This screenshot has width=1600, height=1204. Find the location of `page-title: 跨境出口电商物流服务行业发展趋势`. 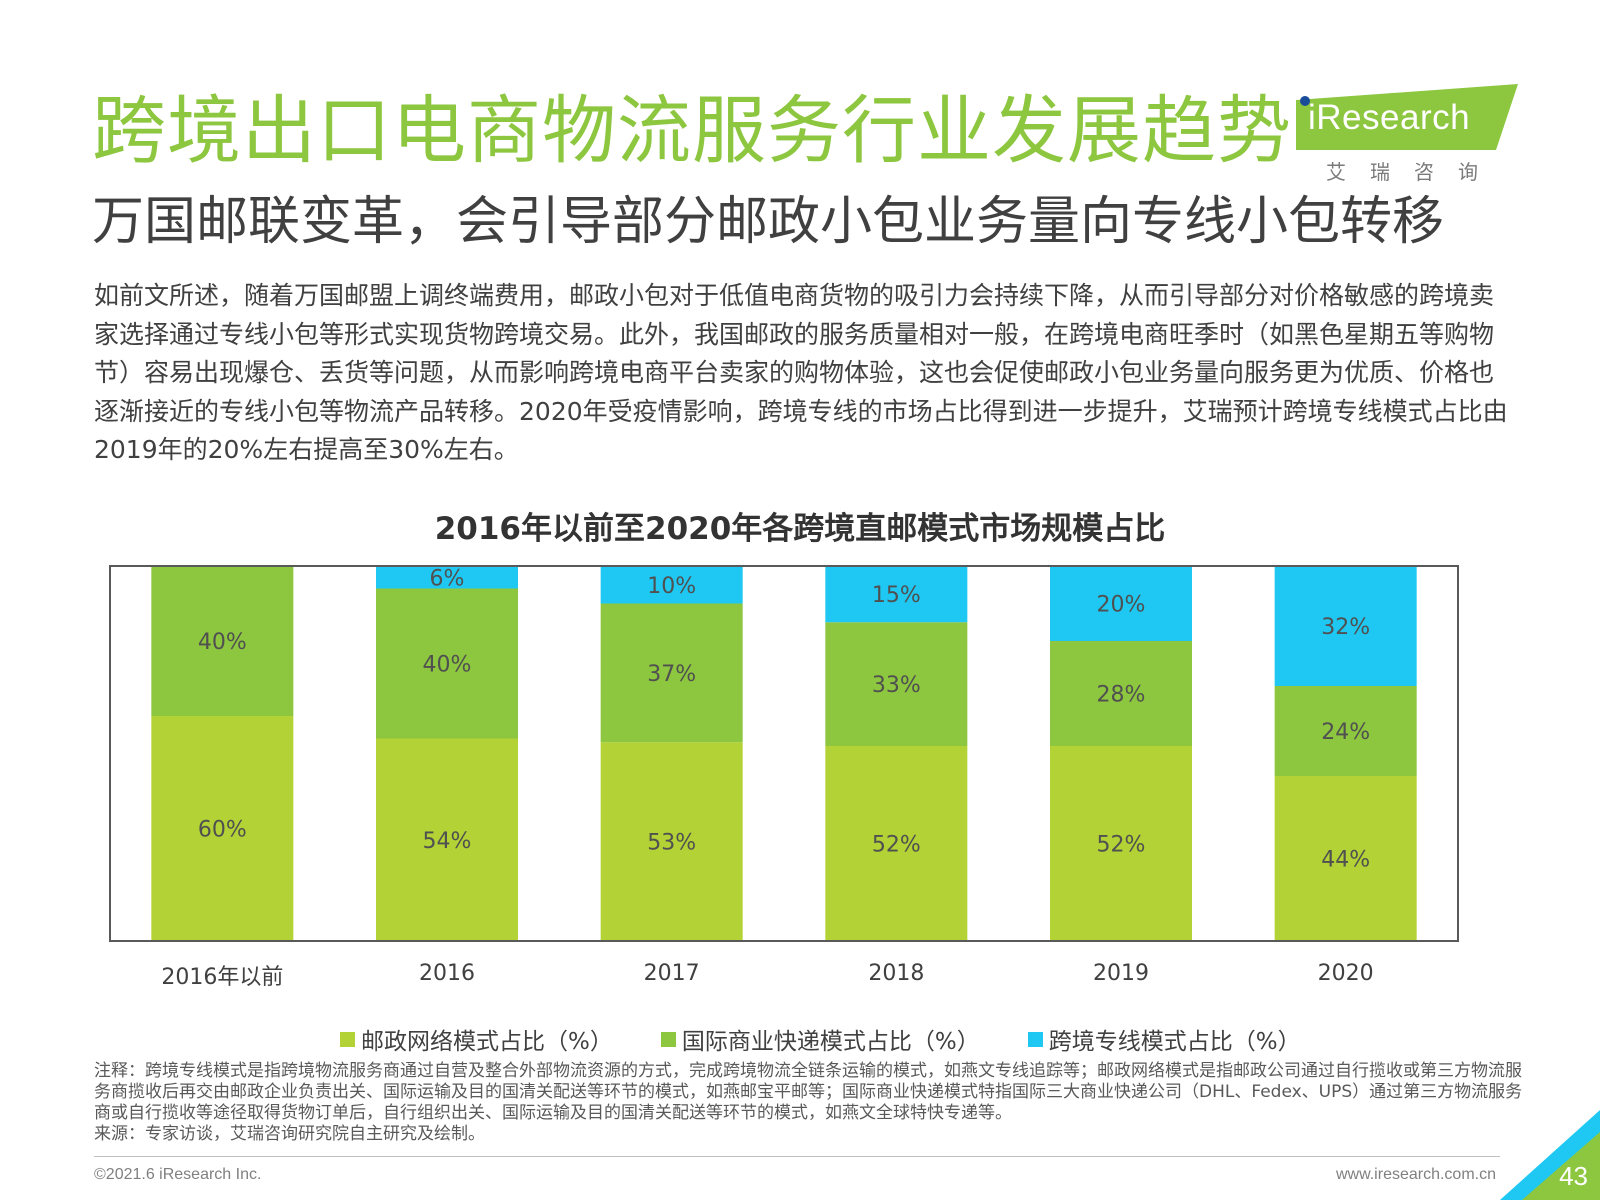

page-title: 跨境出口电商物流服务行业发展趋势 is located at coordinates (692, 131).